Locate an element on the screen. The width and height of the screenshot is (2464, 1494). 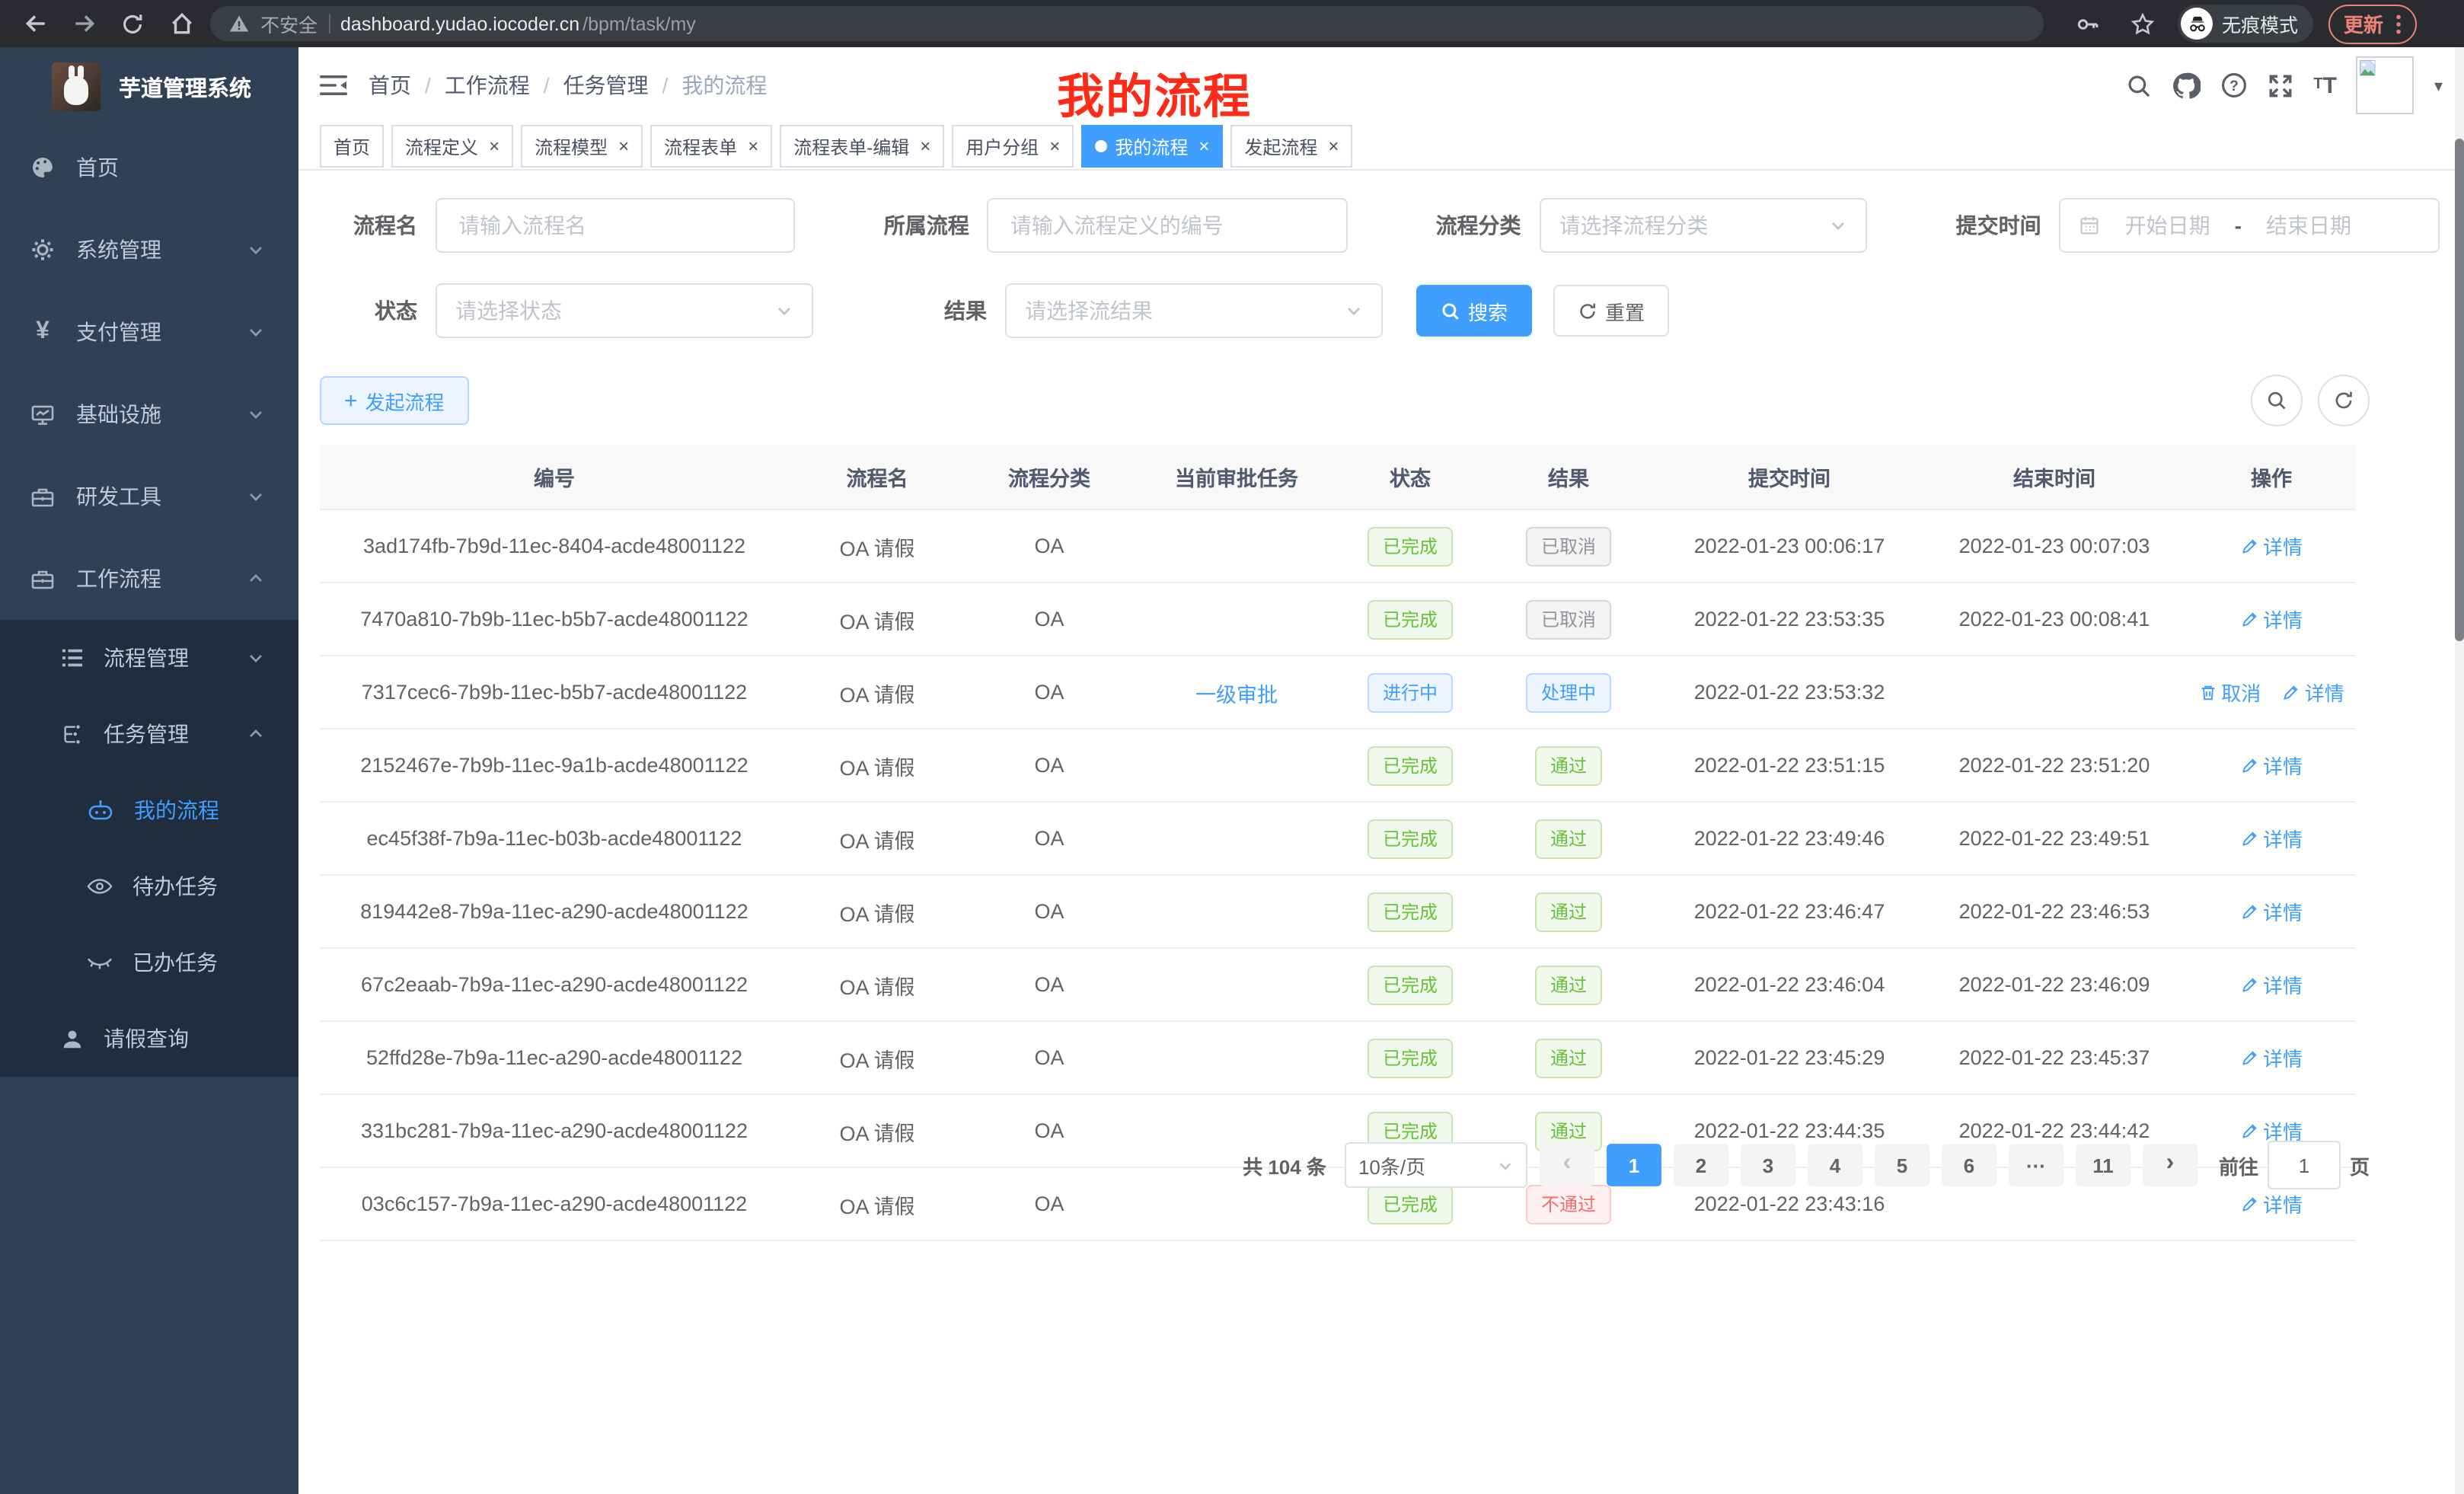
fullscreen-icon is located at coordinates (2280, 85).